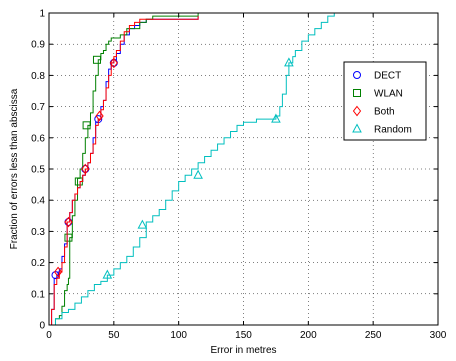  What do you see at coordinates (38, 138) in the screenshot?
I see `y-tick-label: 0.6` at bounding box center [38, 138].